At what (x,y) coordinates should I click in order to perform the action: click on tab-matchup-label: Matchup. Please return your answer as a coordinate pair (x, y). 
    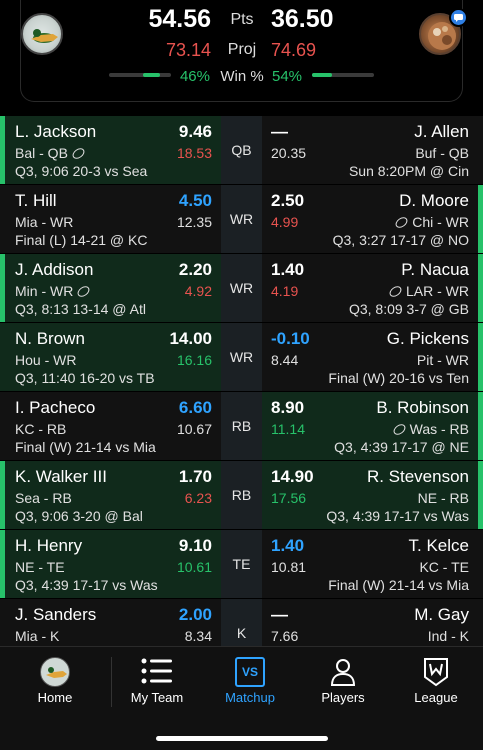
    Looking at the image, I should click on (250, 697).